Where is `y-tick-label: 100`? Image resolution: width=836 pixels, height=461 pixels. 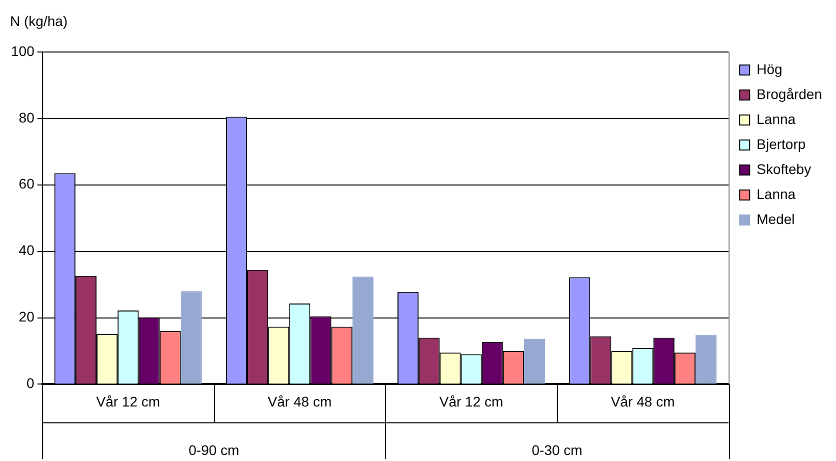 y-tick-label: 100 is located at coordinates (23, 50).